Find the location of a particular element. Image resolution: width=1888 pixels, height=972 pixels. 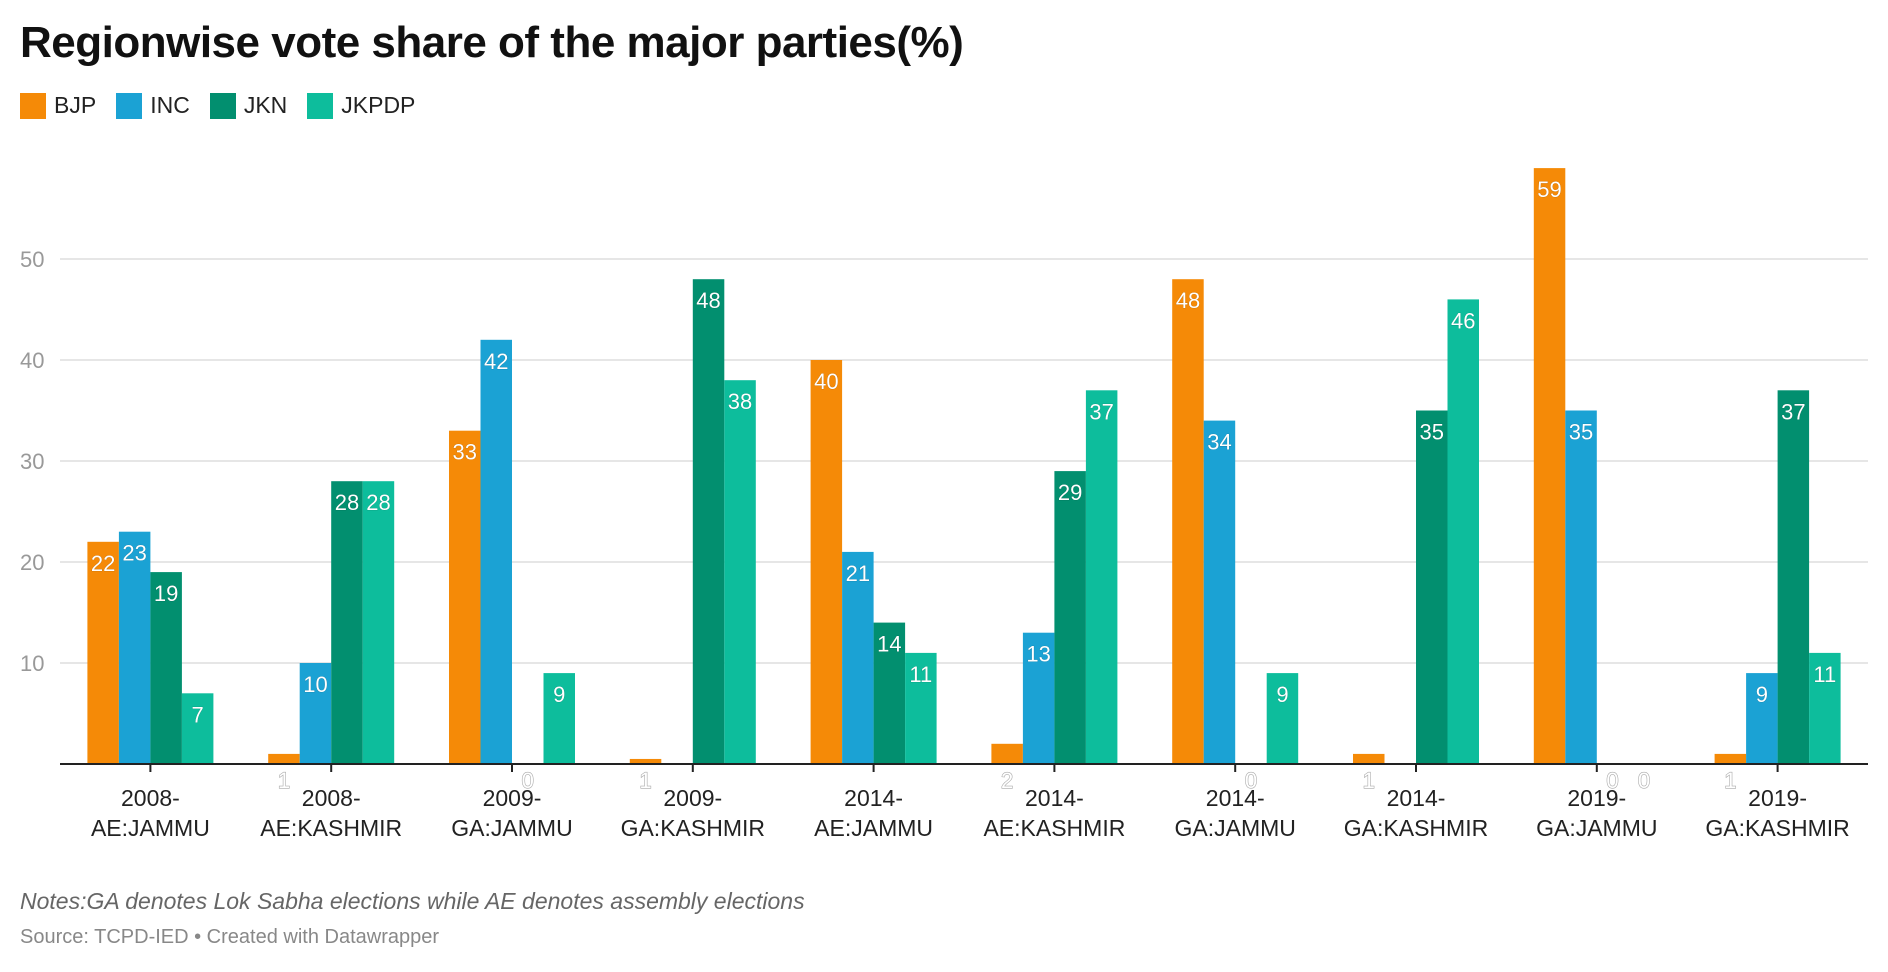

data-label: 22 is located at coordinates (103, 563).